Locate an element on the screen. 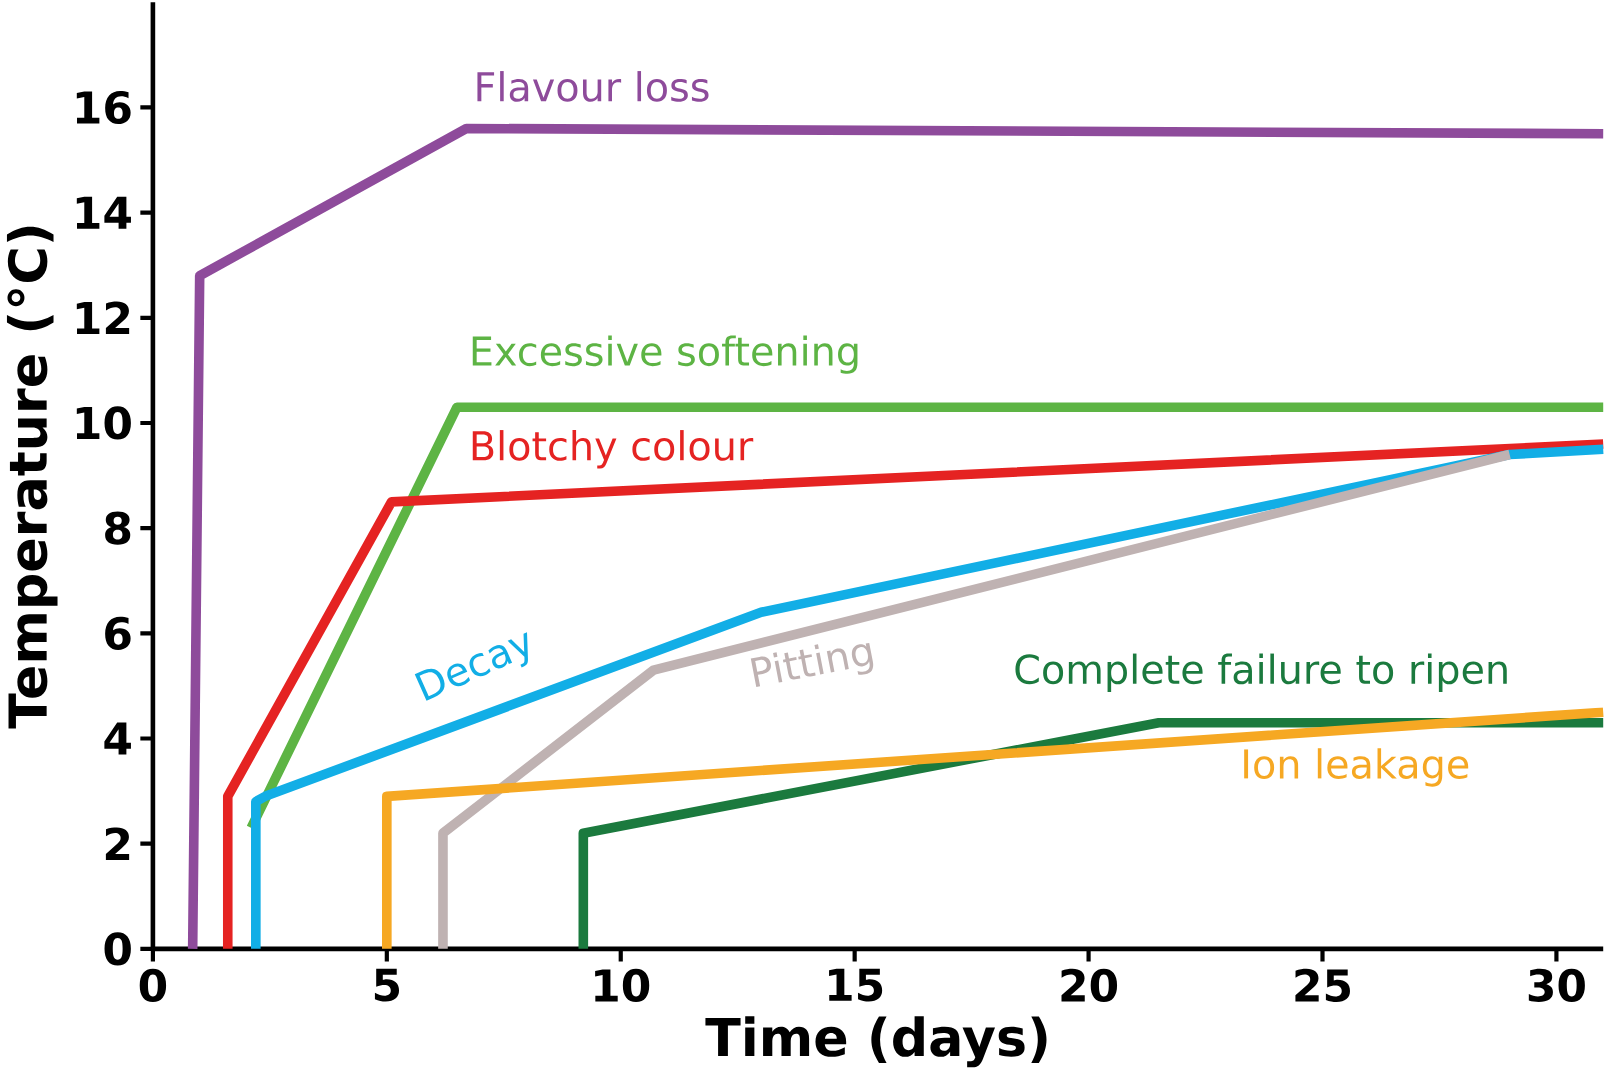 The width and height of the screenshot is (1608, 1074). text: Pitting is located at coordinates (812, 664).